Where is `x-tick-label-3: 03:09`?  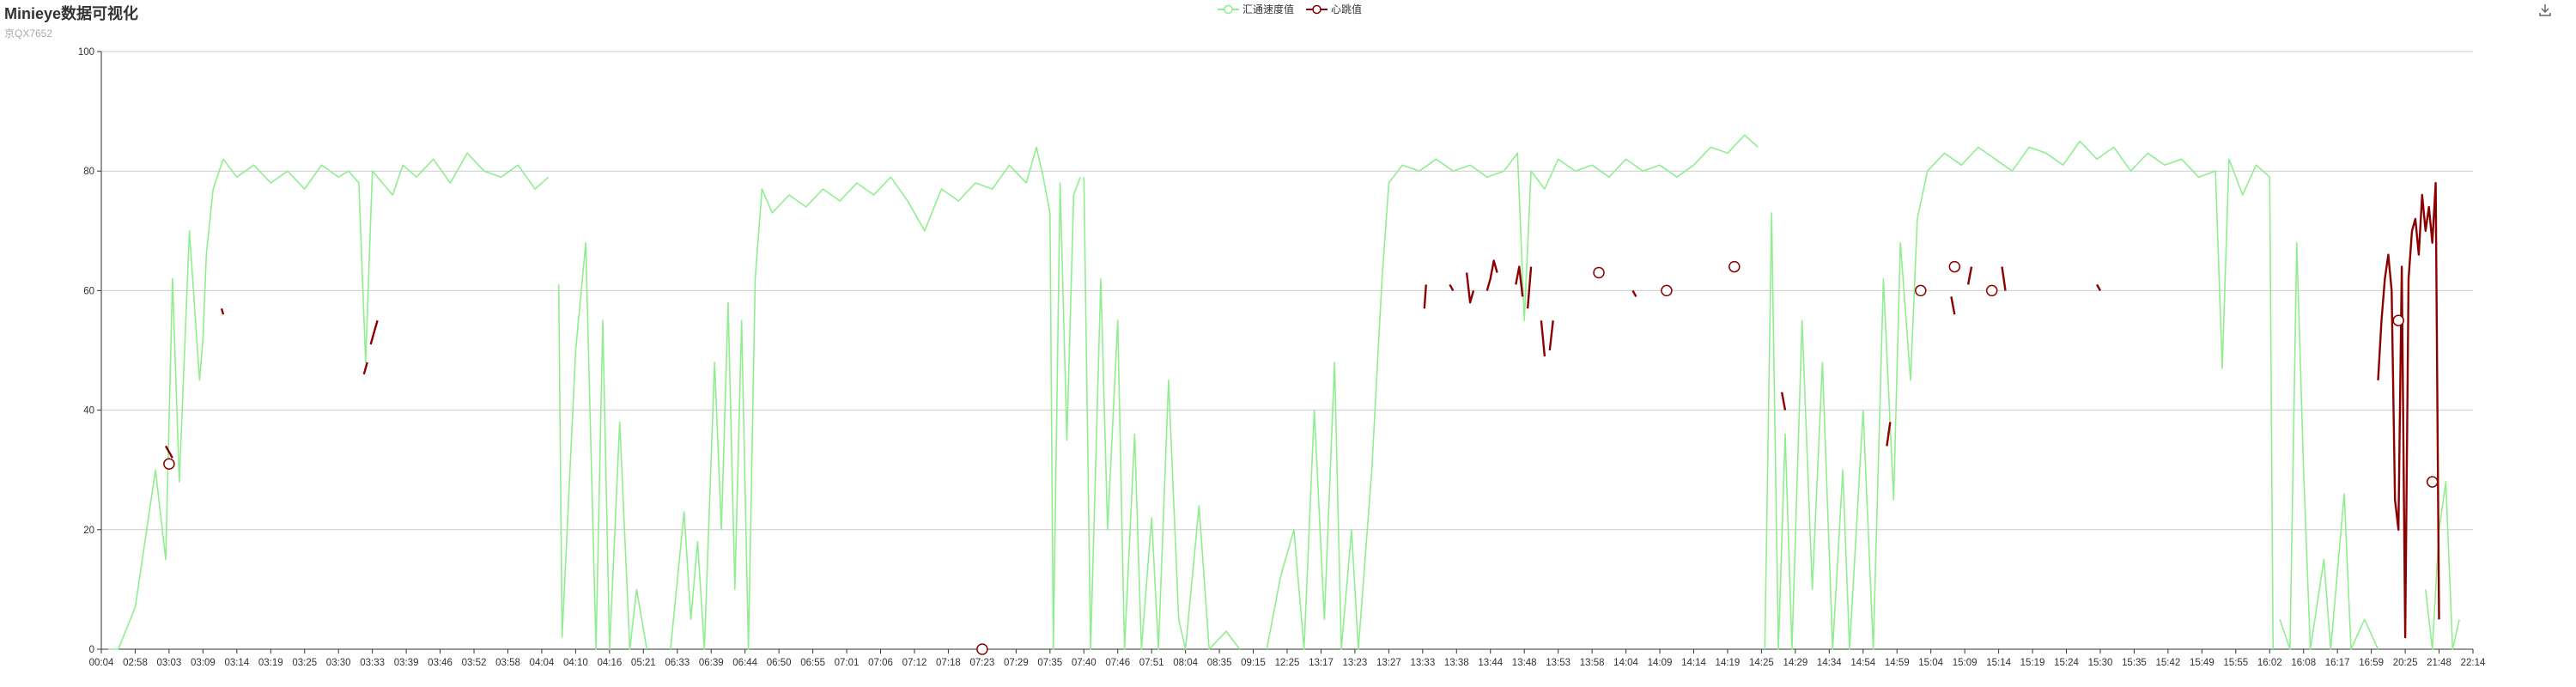
x-tick-label-3: 03:09 is located at coordinates (203, 663).